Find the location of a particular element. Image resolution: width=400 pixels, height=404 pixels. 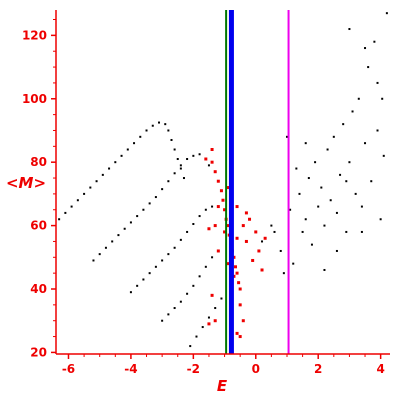

y-tick-label: 60 is located at coordinates (38, 226).